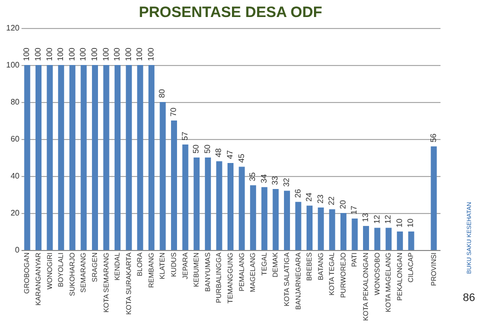 This screenshot has height=326, width=480. I want to click on data-label: 45, so click(241, 158).